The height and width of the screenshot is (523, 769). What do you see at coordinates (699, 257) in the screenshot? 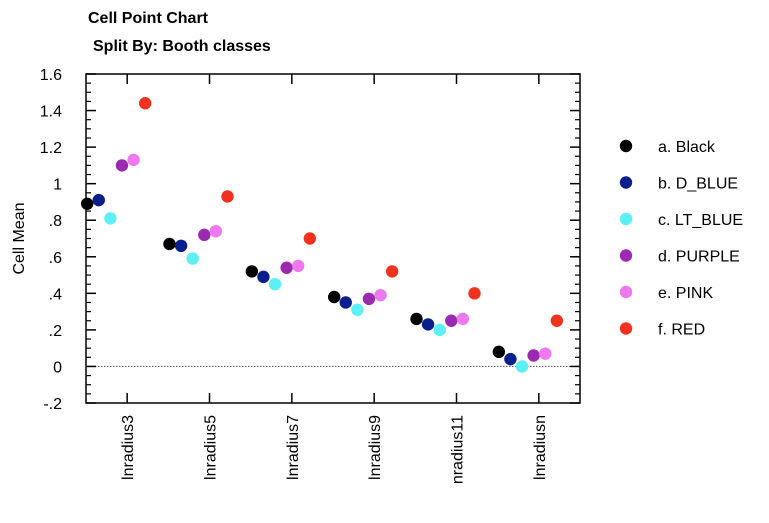
I see `legend-label: d. PURPLE` at bounding box center [699, 257].